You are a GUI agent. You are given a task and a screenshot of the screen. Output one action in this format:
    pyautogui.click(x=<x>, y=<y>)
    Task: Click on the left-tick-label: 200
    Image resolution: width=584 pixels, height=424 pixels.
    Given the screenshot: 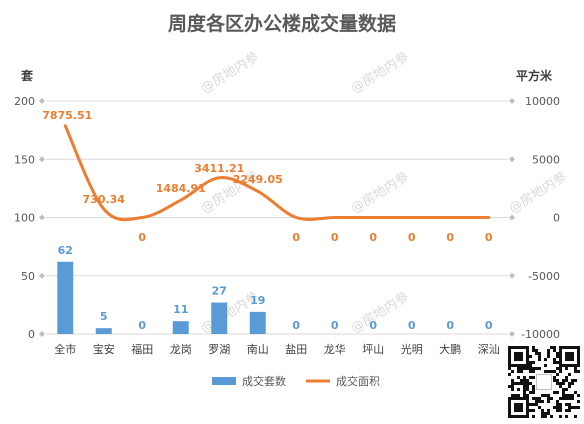 What is the action you would take?
    pyautogui.click(x=24, y=101)
    